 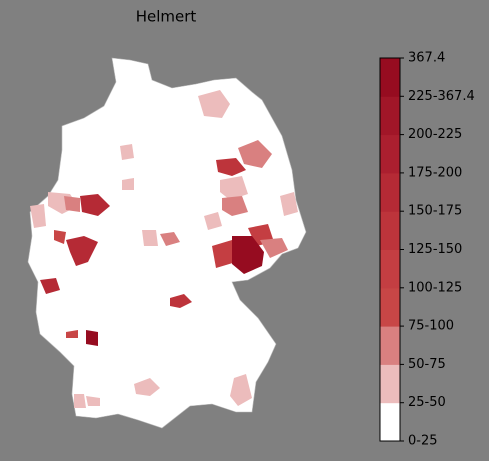 I want to click on map-title: Helmert, so click(x=166, y=17).